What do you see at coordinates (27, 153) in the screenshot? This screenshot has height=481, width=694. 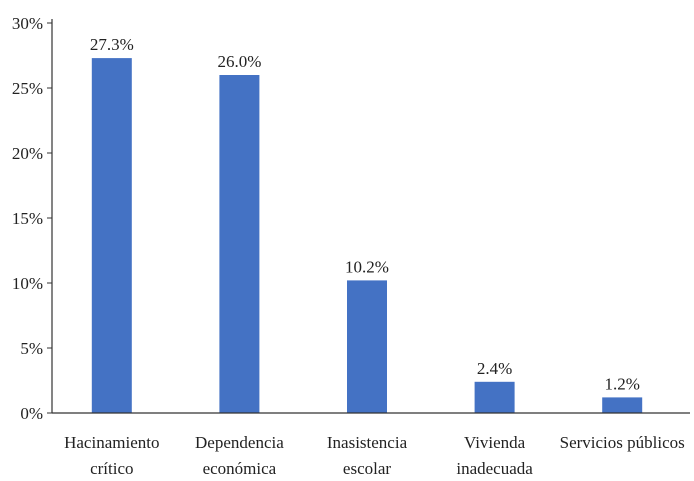 I see `y-tick-label: 20%` at bounding box center [27, 153].